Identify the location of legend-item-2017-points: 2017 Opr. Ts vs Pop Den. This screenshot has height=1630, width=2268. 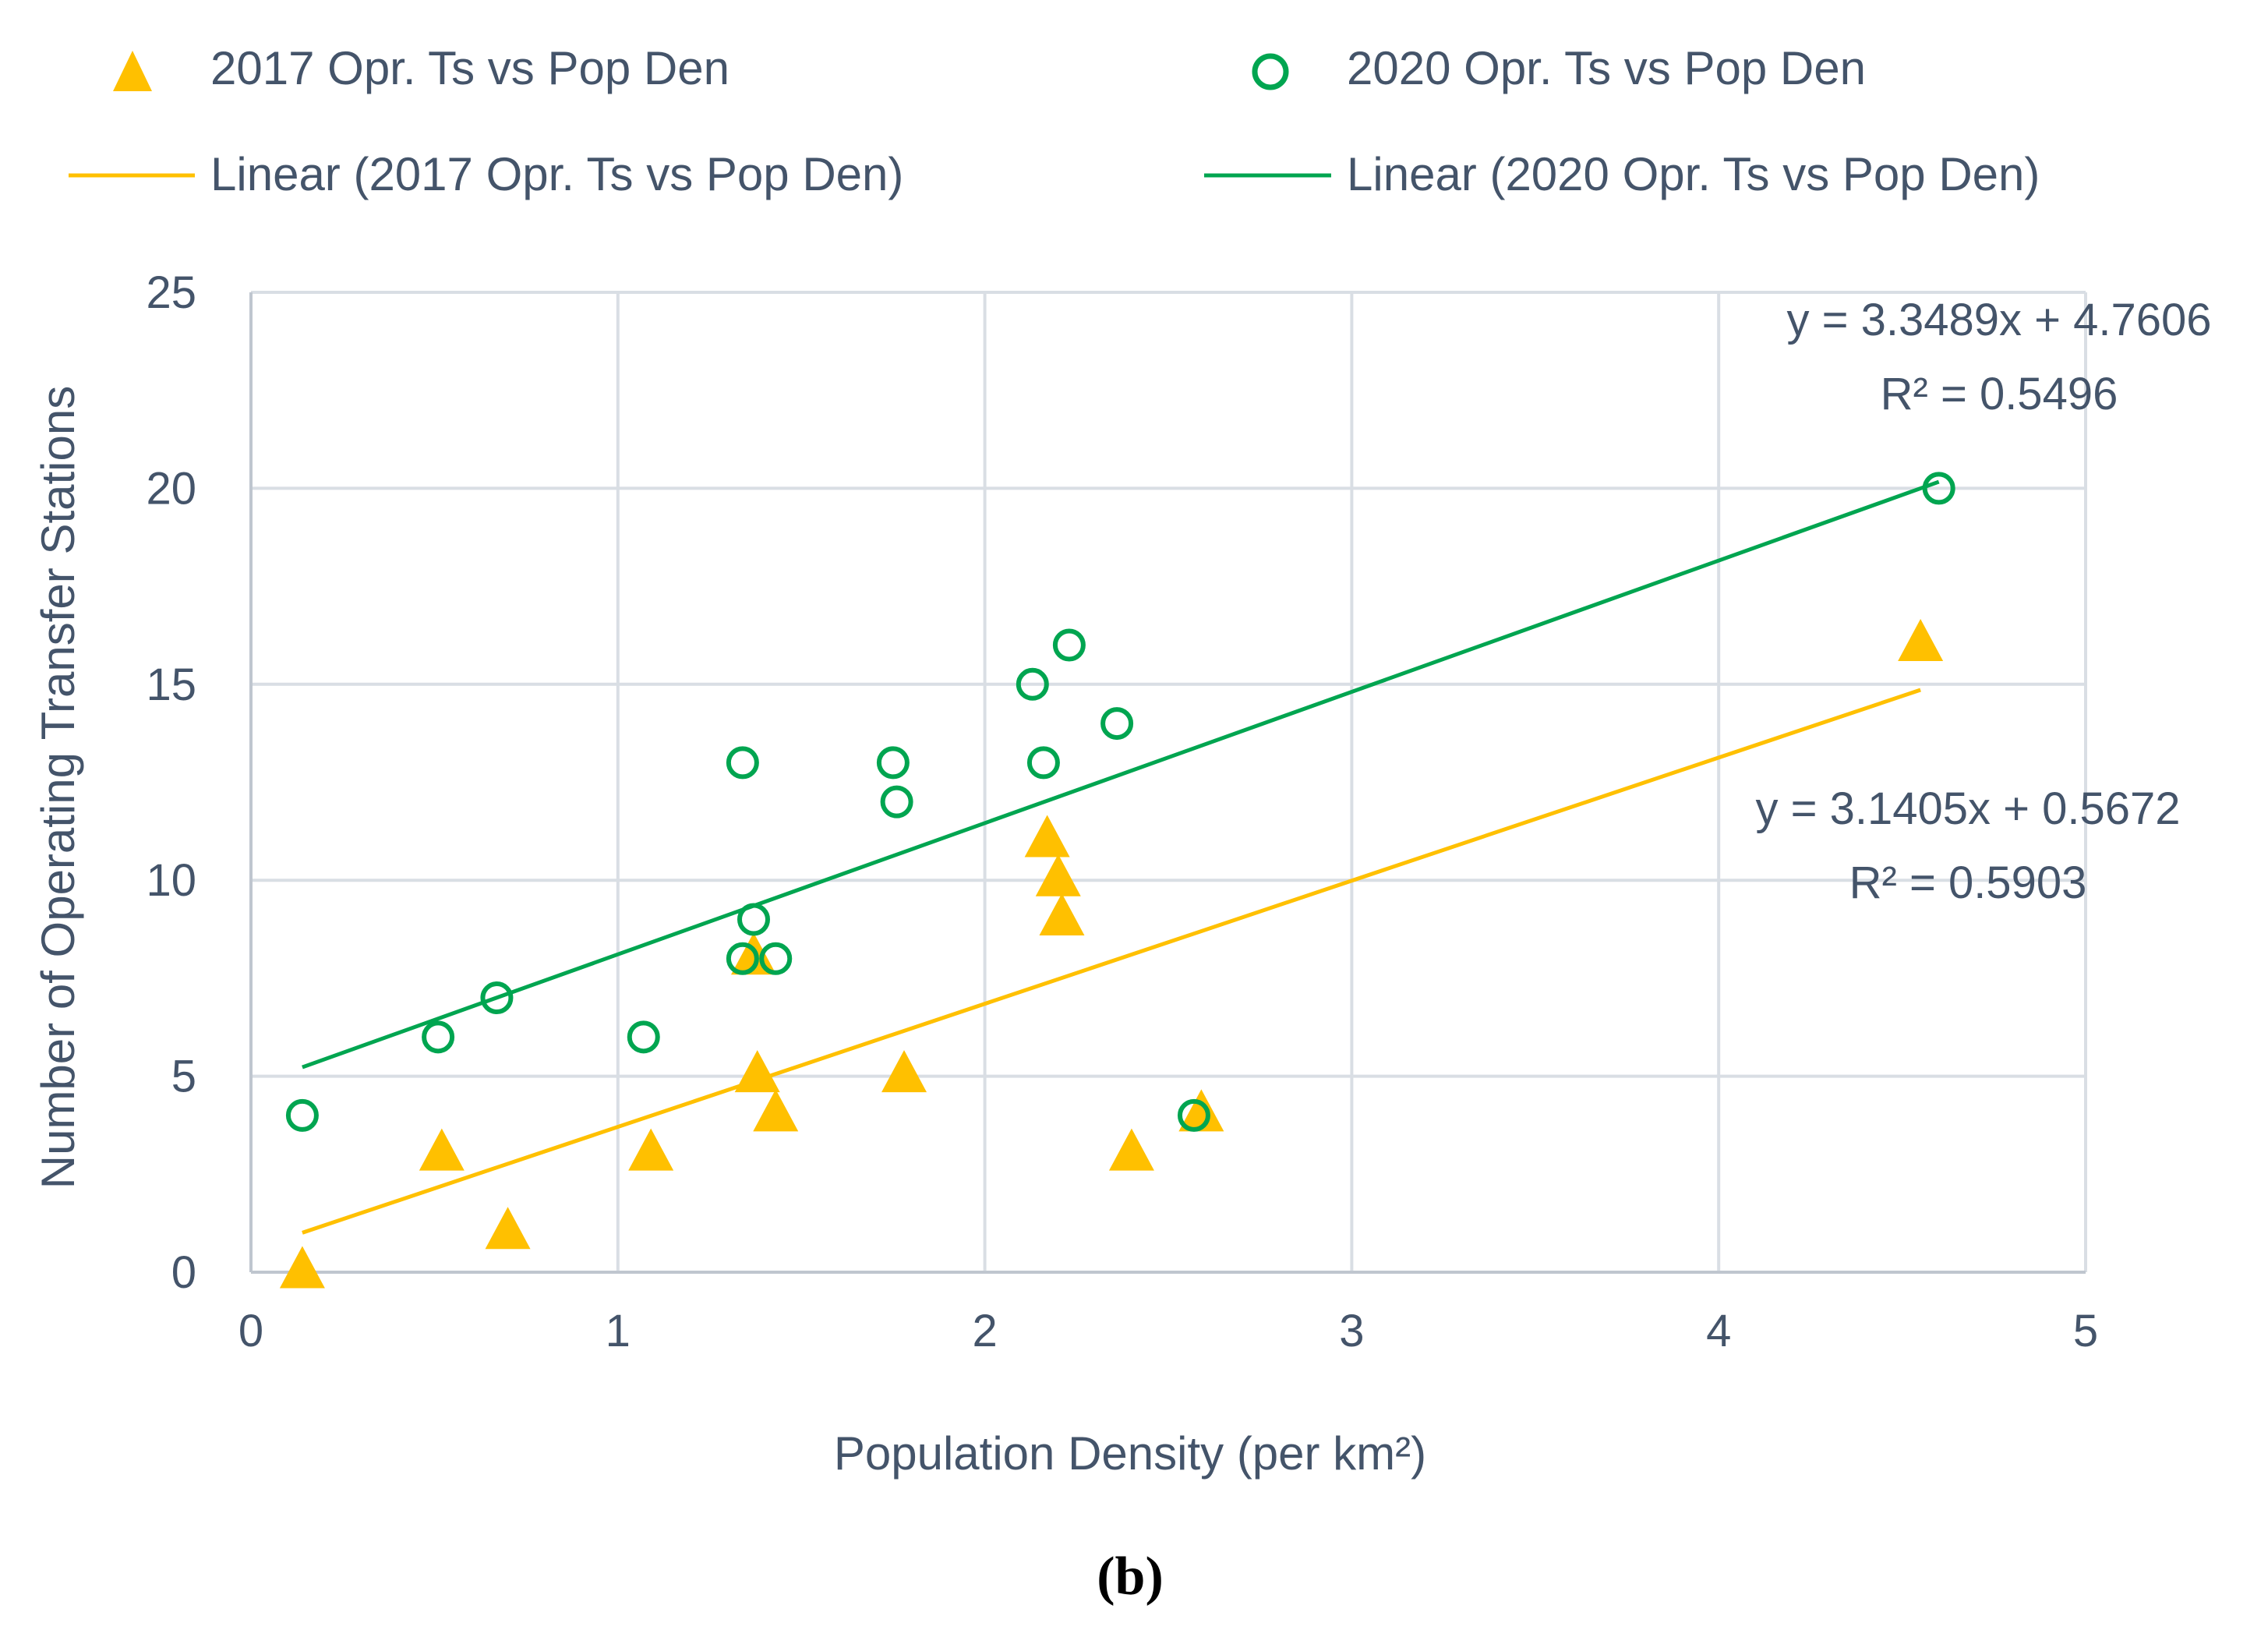
(421, 68).